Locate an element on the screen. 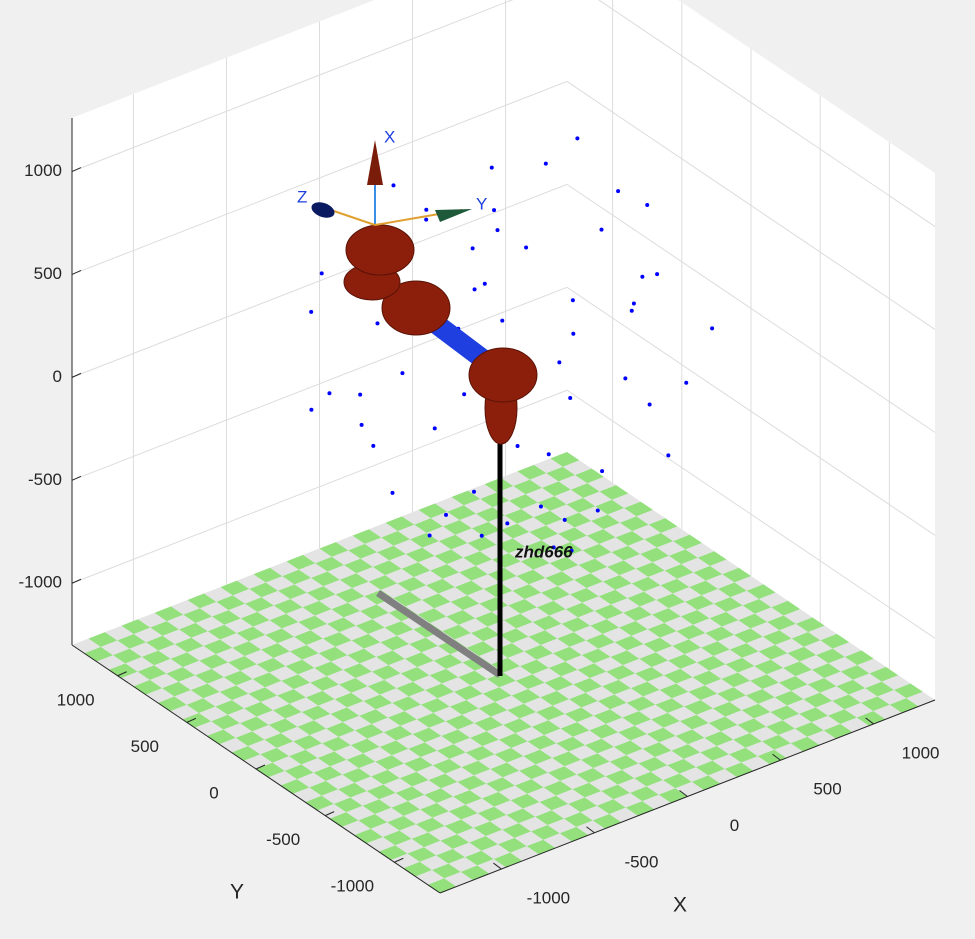 This screenshot has height=939, width=975. robot-base-link is located at coordinates (439, 634).